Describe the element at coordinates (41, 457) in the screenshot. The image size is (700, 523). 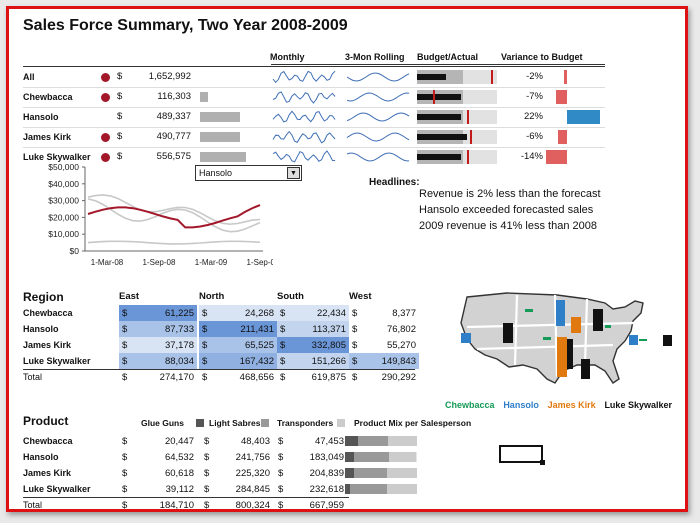
I see `product-row-name: Hansolo` at that location.